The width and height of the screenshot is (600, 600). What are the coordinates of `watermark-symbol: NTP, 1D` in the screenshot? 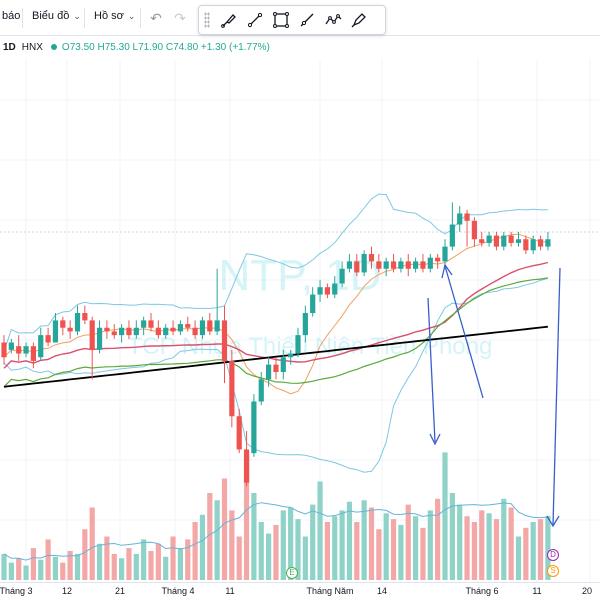 It's located at (299, 275).